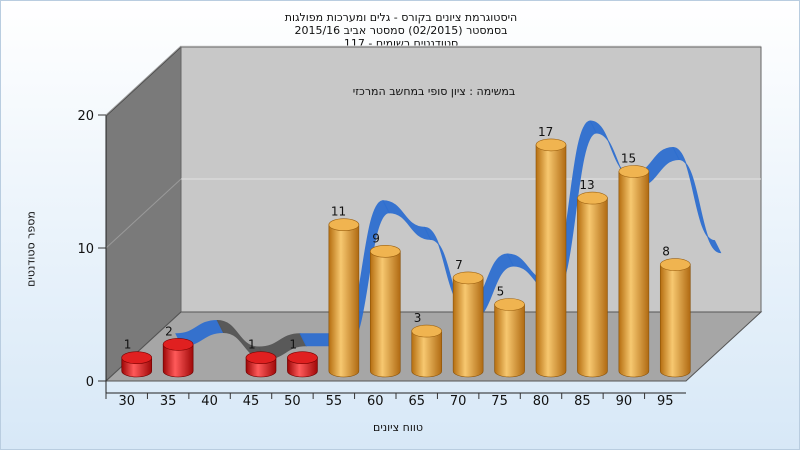 The height and width of the screenshot is (451, 800). What do you see at coordinates (459, 265) in the screenshot?
I see `data-label: 7` at bounding box center [459, 265].